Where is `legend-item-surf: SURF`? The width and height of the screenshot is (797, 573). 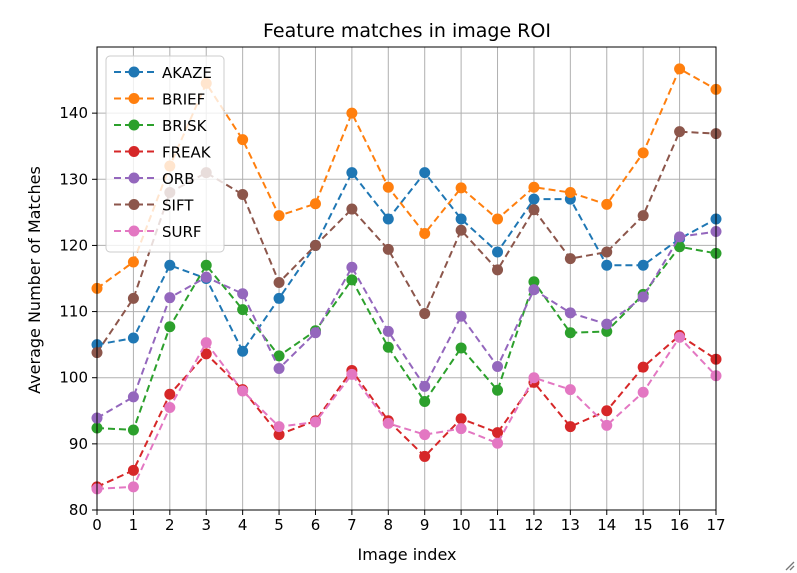
legend-item-surf: SURF is located at coordinates (158, 232).